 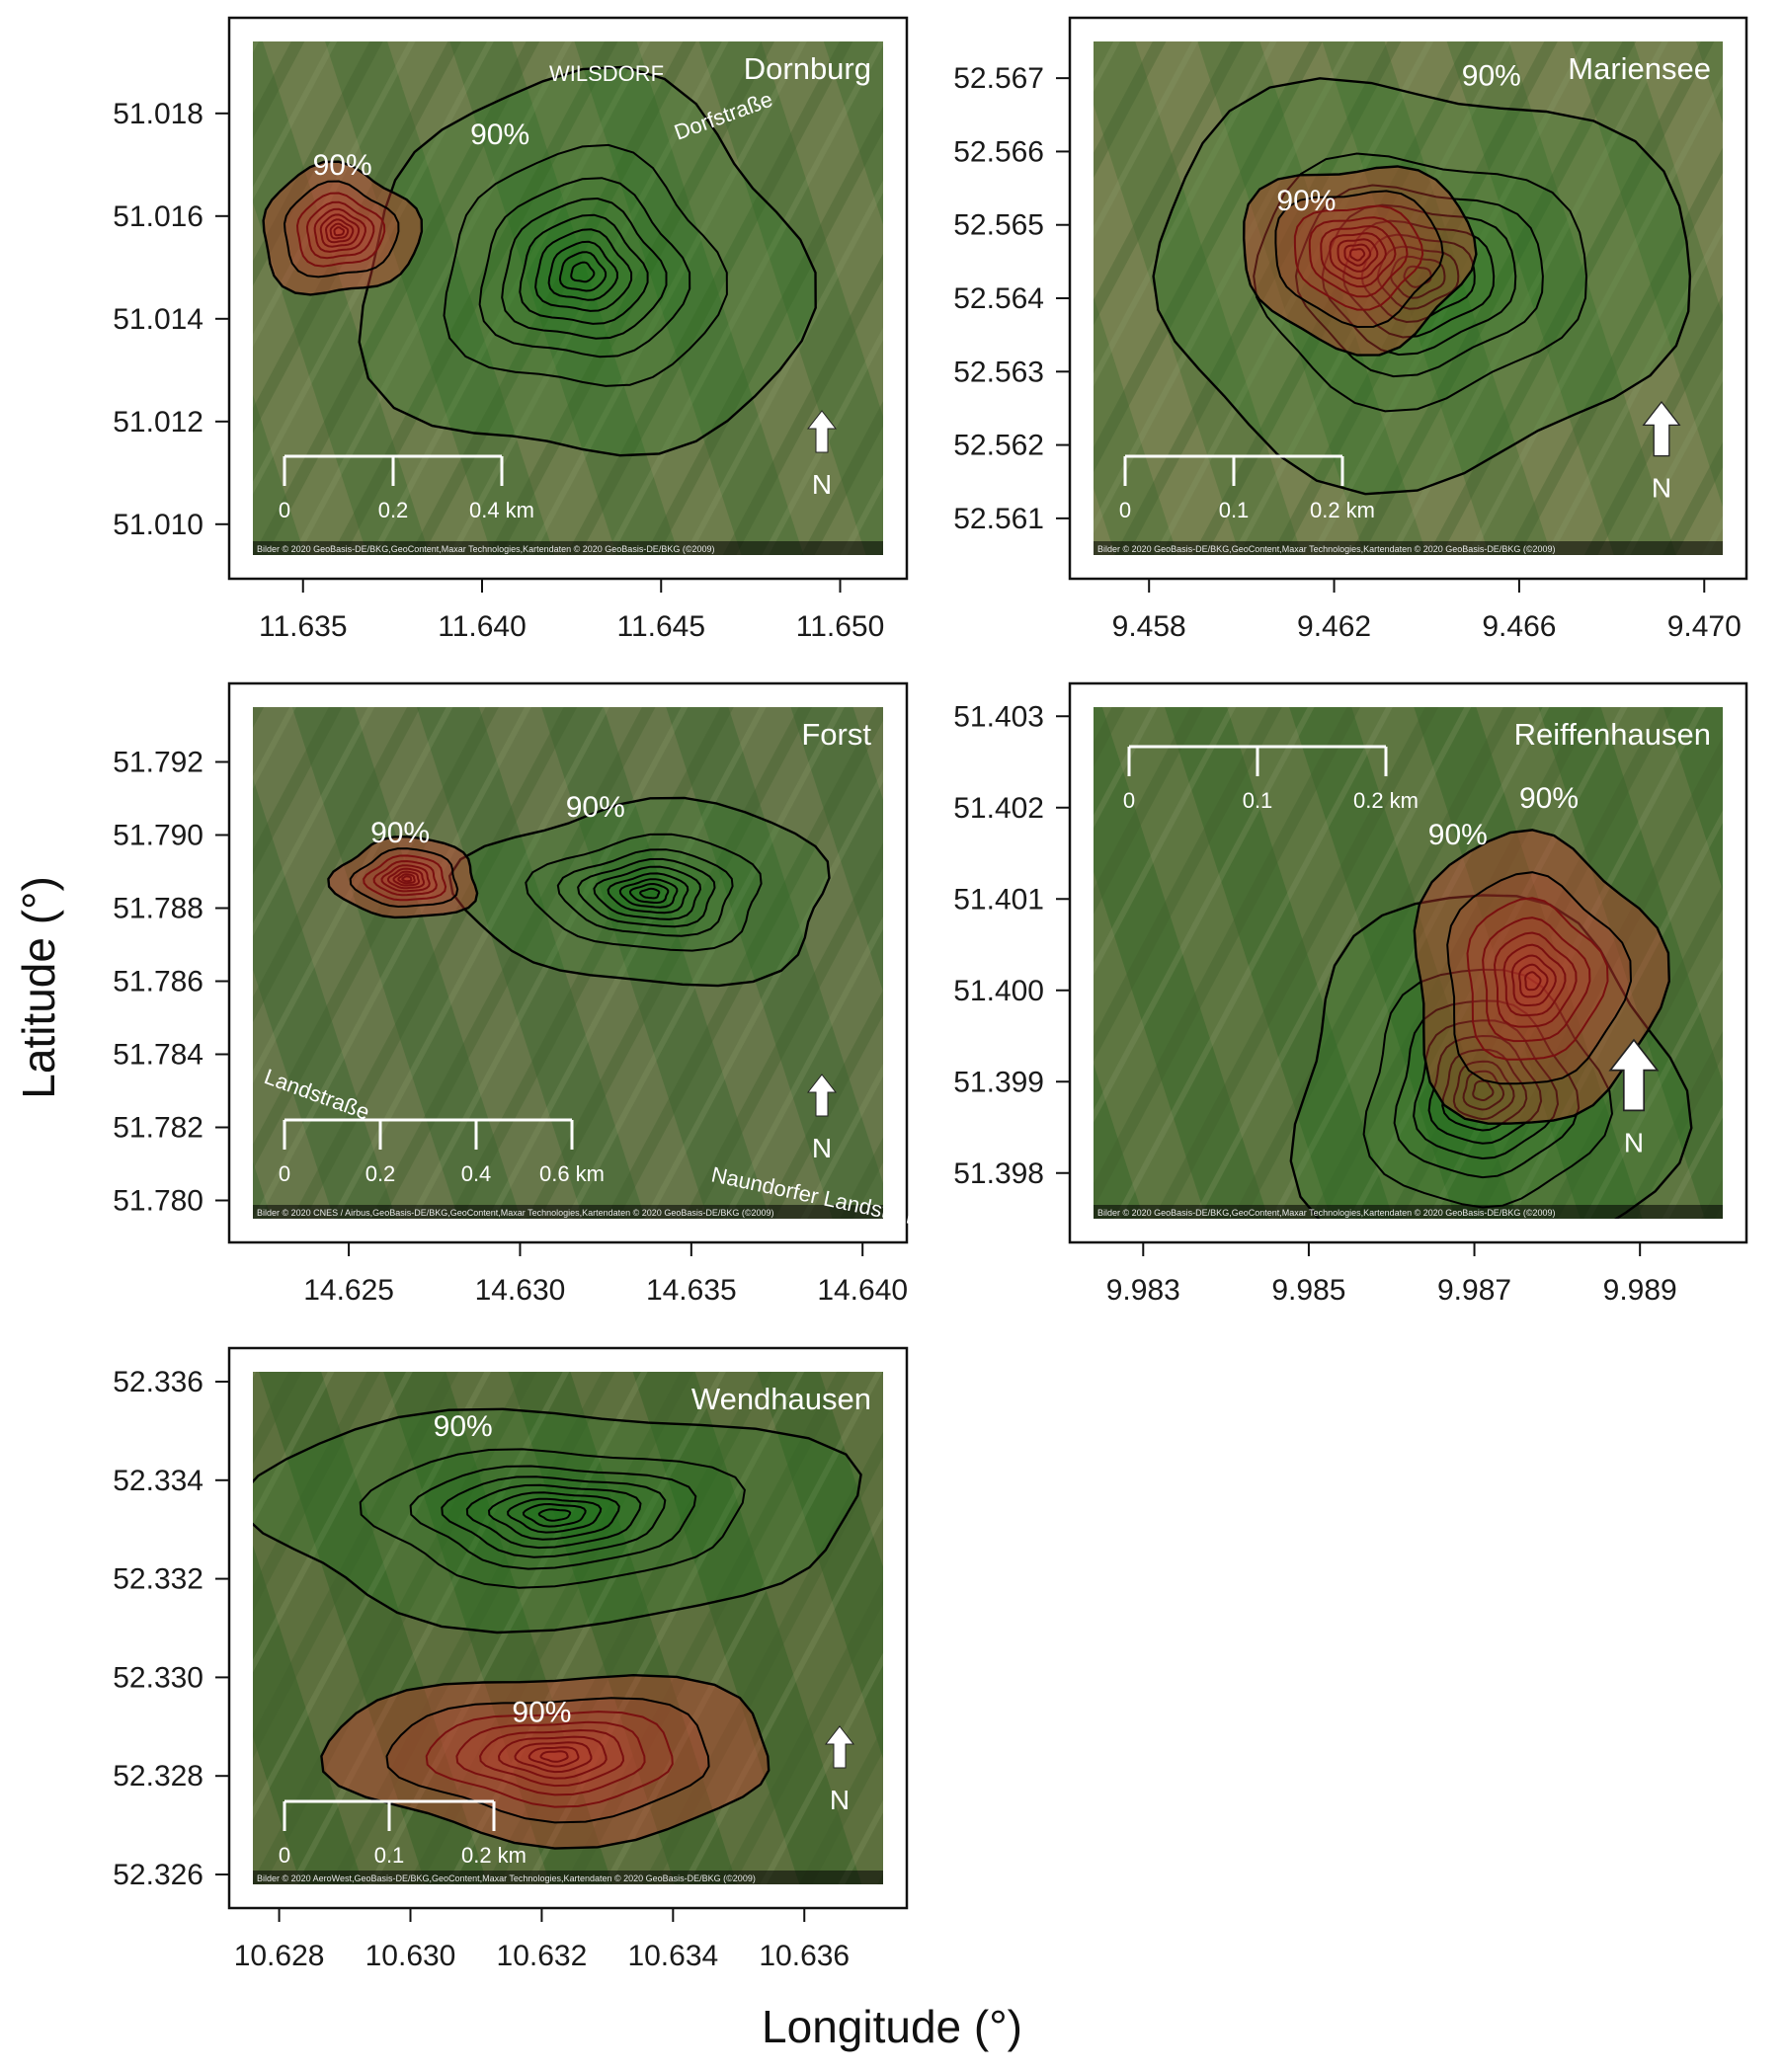 I want to click on satellite-image, so click(x=568, y=1628).